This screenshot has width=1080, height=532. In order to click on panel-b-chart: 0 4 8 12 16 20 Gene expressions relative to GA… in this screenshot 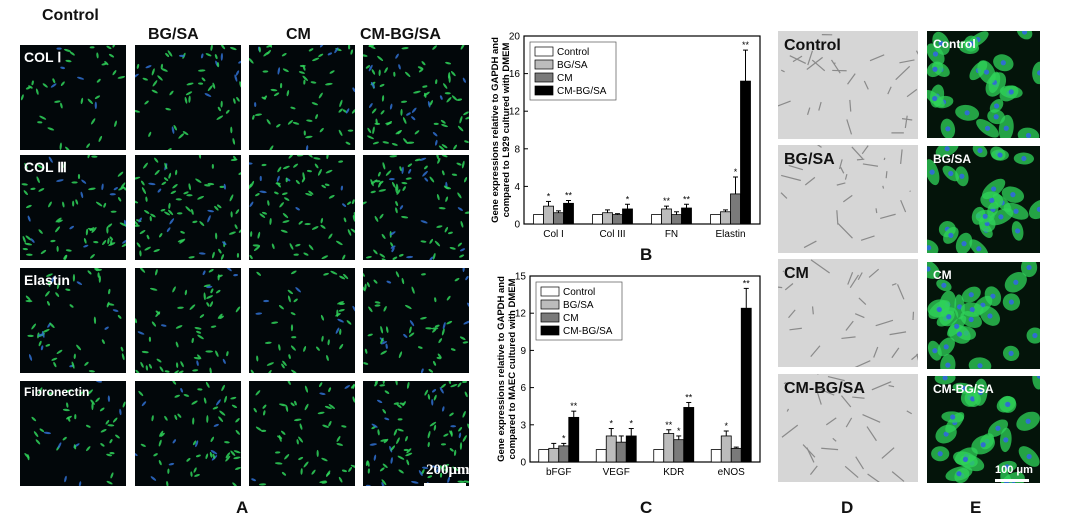, I will do `click(625, 136)`.